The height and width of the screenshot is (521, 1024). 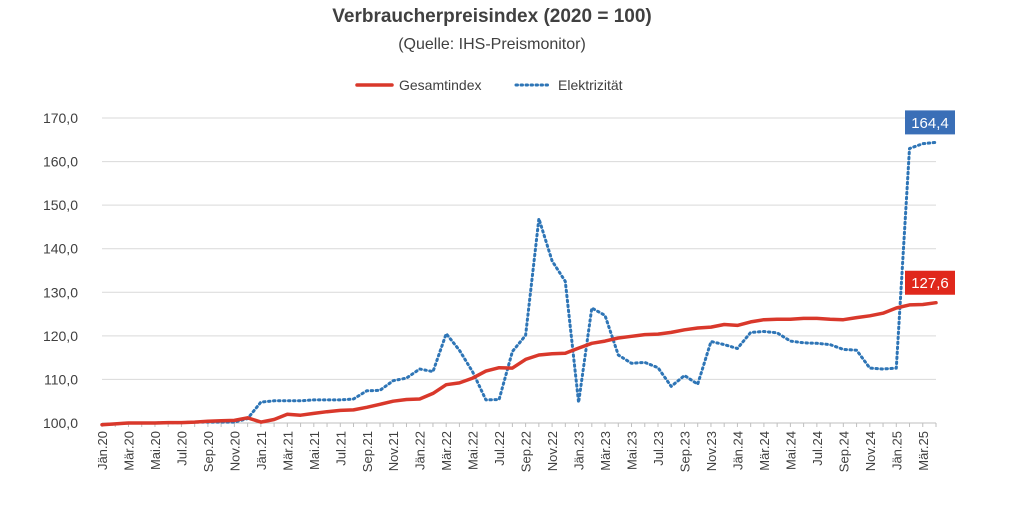 What do you see at coordinates (208, 451) in the screenshot?
I see `x-tick-label: Sep.20` at bounding box center [208, 451].